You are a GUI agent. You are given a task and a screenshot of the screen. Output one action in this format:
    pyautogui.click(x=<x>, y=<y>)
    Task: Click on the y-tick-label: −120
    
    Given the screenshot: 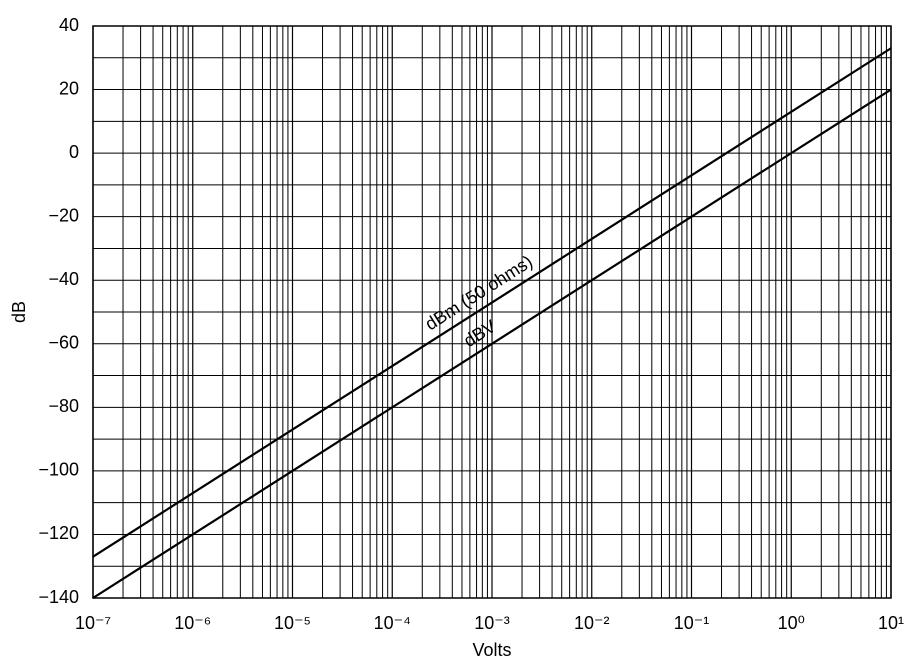 What is the action you would take?
    pyautogui.click(x=58, y=533)
    